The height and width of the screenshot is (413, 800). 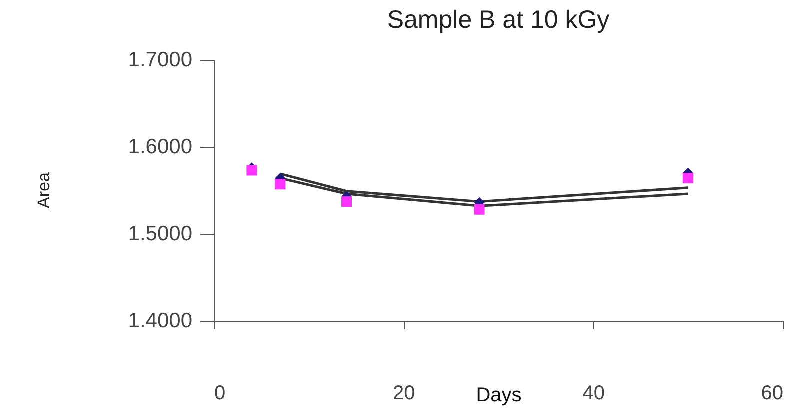 What do you see at coordinates (593, 393) in the screenshot?
I see `x-tick-label: 40` at bounding box center [593, 393].